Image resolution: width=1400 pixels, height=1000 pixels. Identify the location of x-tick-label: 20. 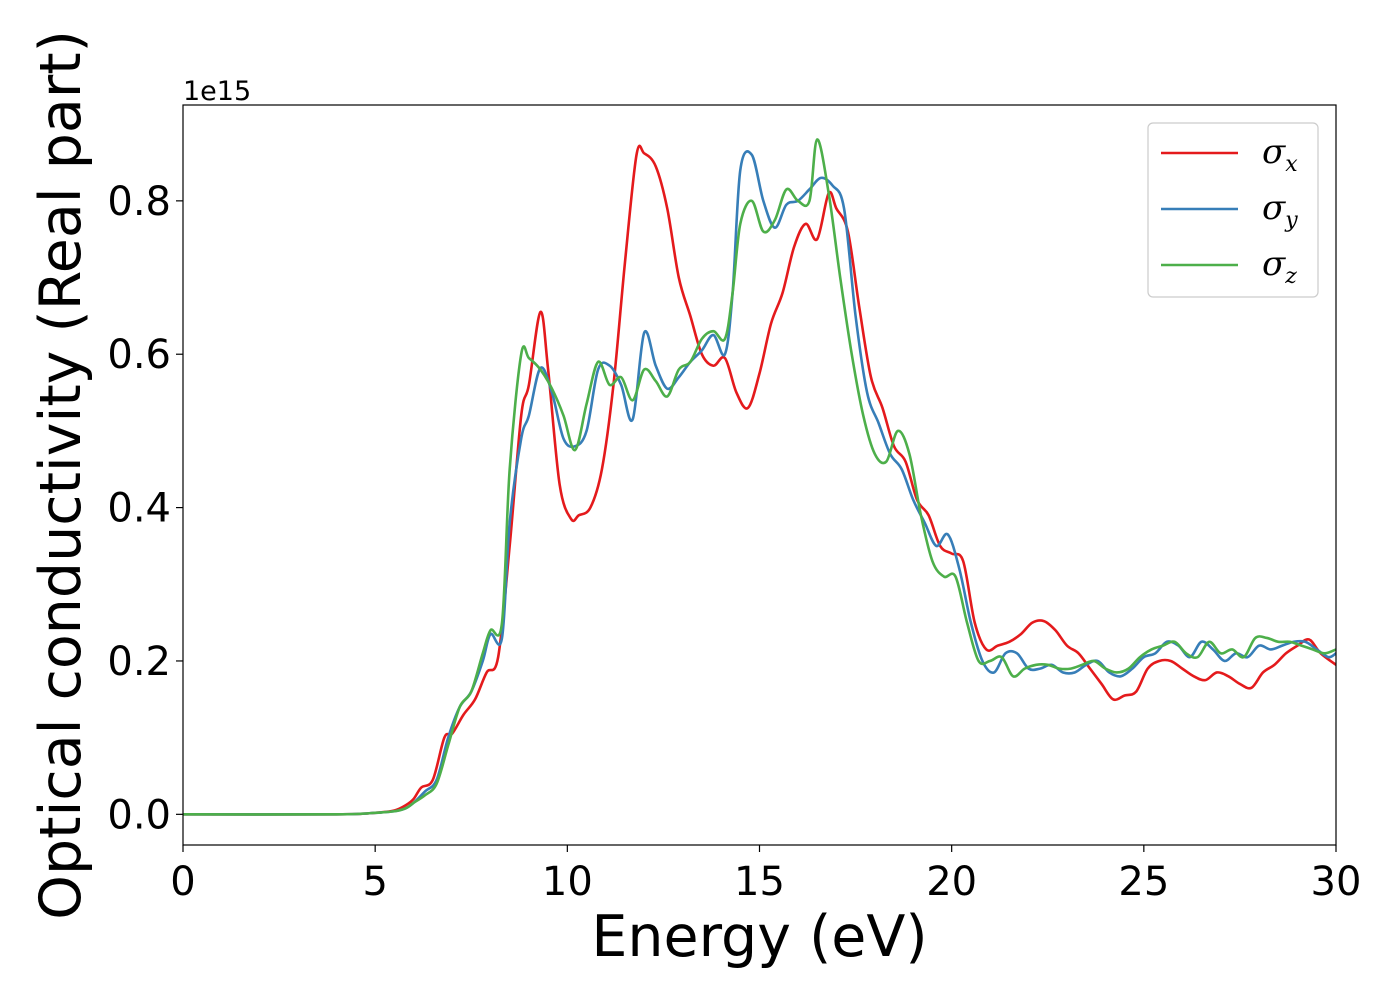
(951, 882).